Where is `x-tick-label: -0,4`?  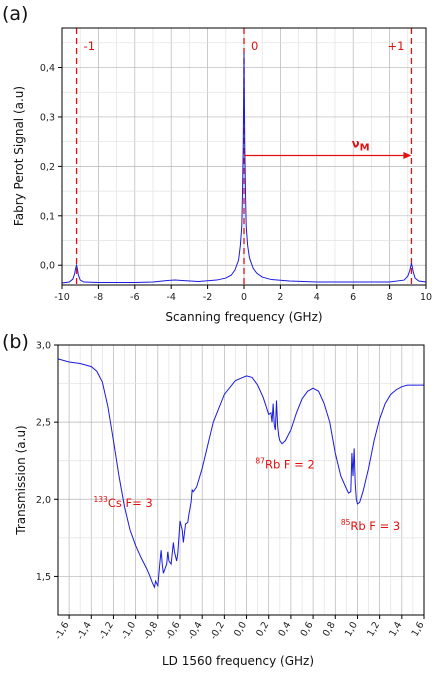 x-tick-label: -0,4 is located at coordinates (195, 631).